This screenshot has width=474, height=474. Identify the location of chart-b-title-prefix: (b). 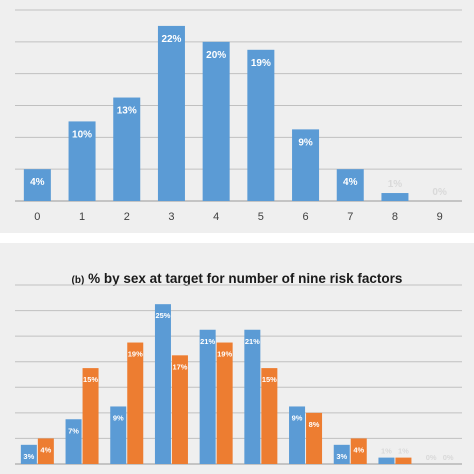
(78, 280).